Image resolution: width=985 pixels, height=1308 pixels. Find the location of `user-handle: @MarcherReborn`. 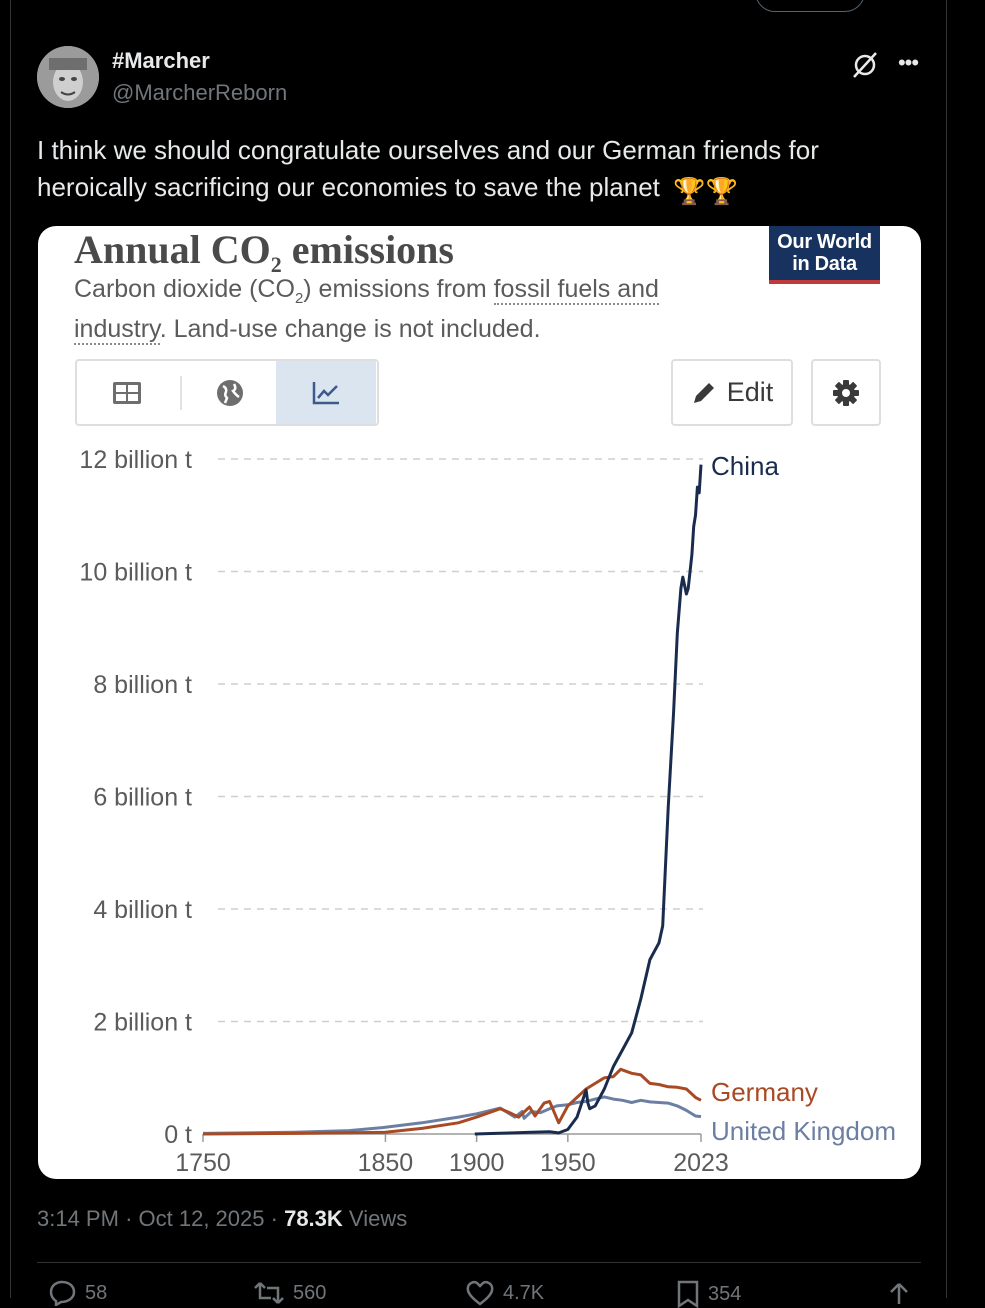

user-handle: @MarcherReborn is located at coordinates (200, 92).